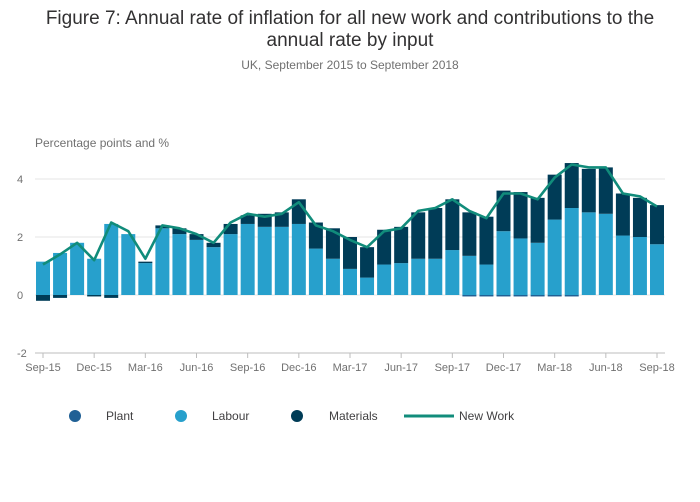  Describe the element at coordinates (297, 416) in the screenshot. I see `legend-swatch-materials` at that location.